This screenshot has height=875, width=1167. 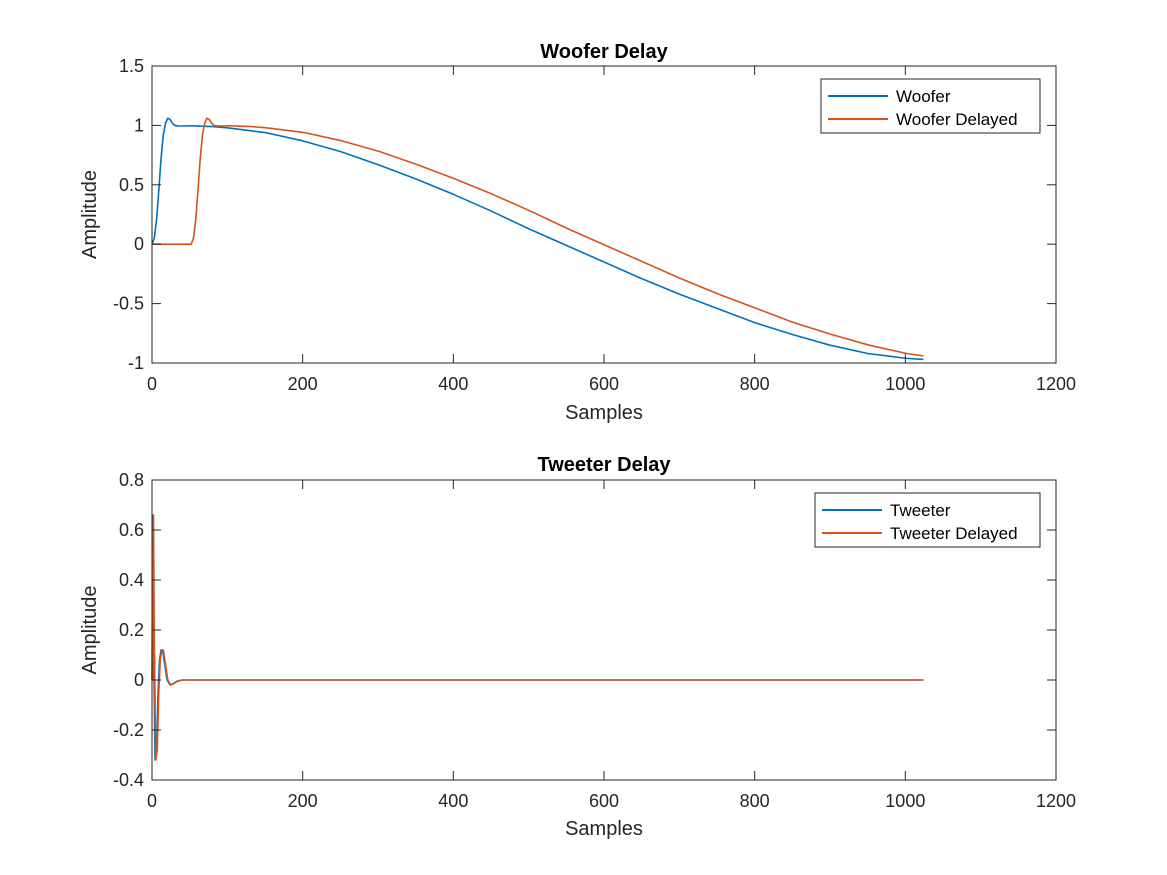 I want to click on legend-label-tweeter-delayed: Tweeter Delayed, so click(x=954, y=533).